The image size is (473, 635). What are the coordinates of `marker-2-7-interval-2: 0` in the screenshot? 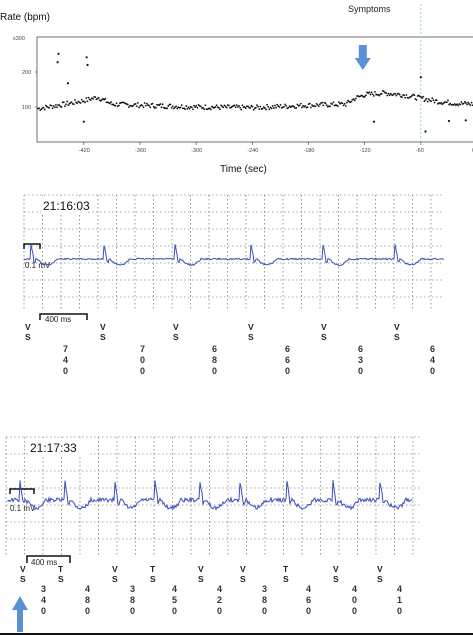 It's located at (354, 611).